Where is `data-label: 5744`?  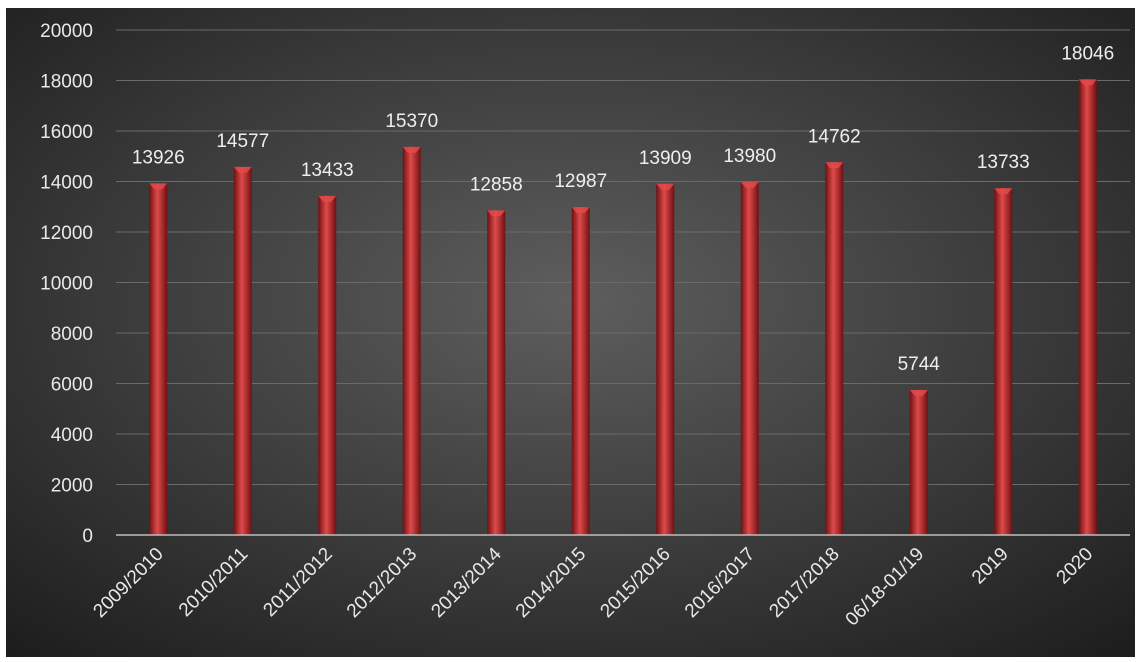
data-label: 5744 is located at coordinates (919, 364).